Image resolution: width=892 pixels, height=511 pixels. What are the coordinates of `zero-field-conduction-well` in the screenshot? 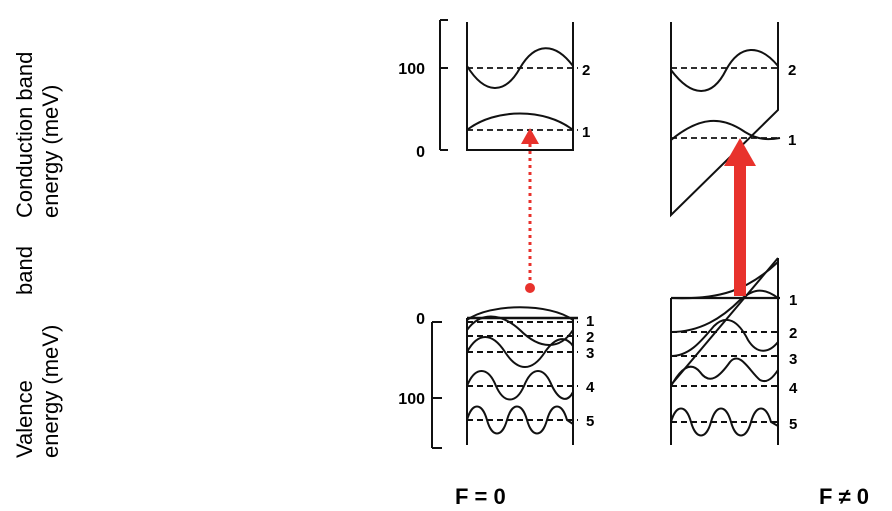 It's located at (522, 86).